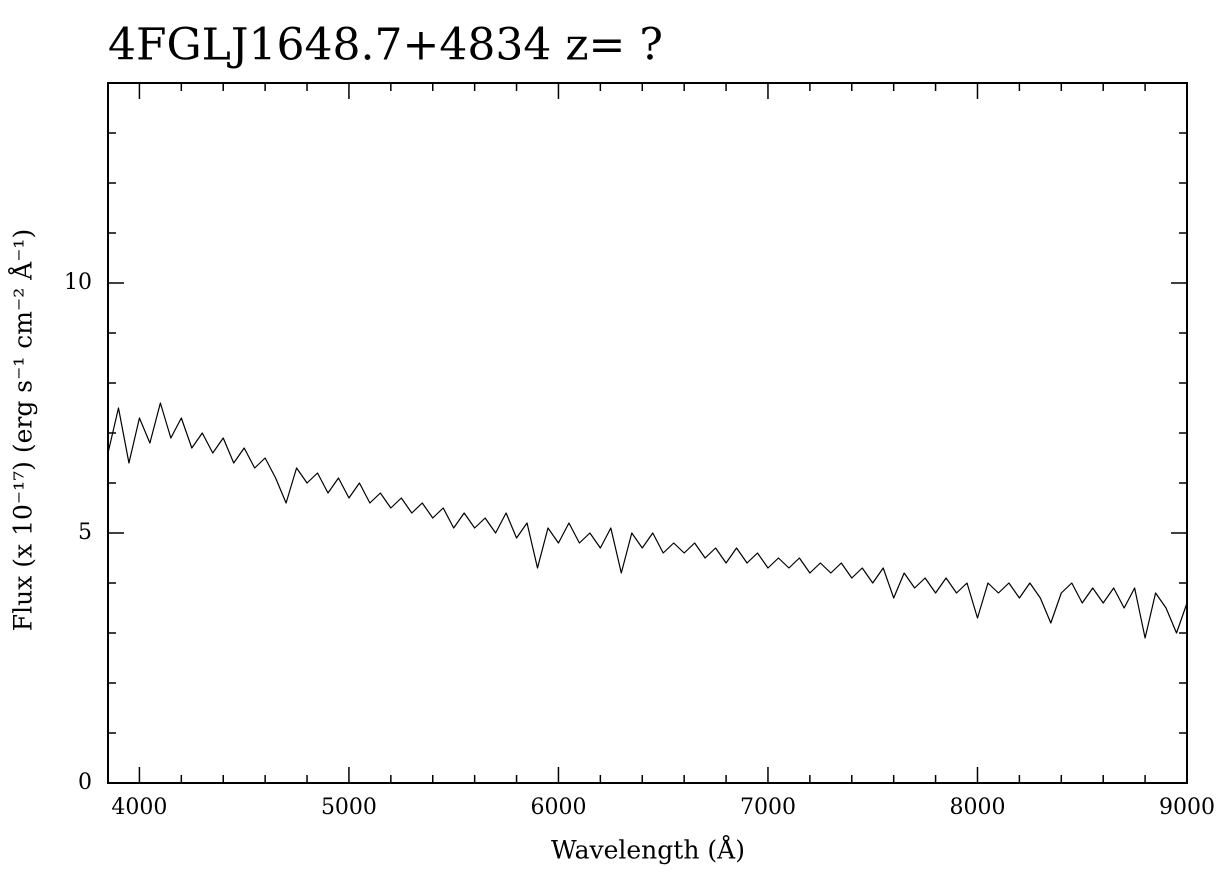 The image size is (1230, 878). What do you see at coordinates (85, 782) in the screenshot?
I see `y-tick-label: 0` at bounding box center [85, 782].